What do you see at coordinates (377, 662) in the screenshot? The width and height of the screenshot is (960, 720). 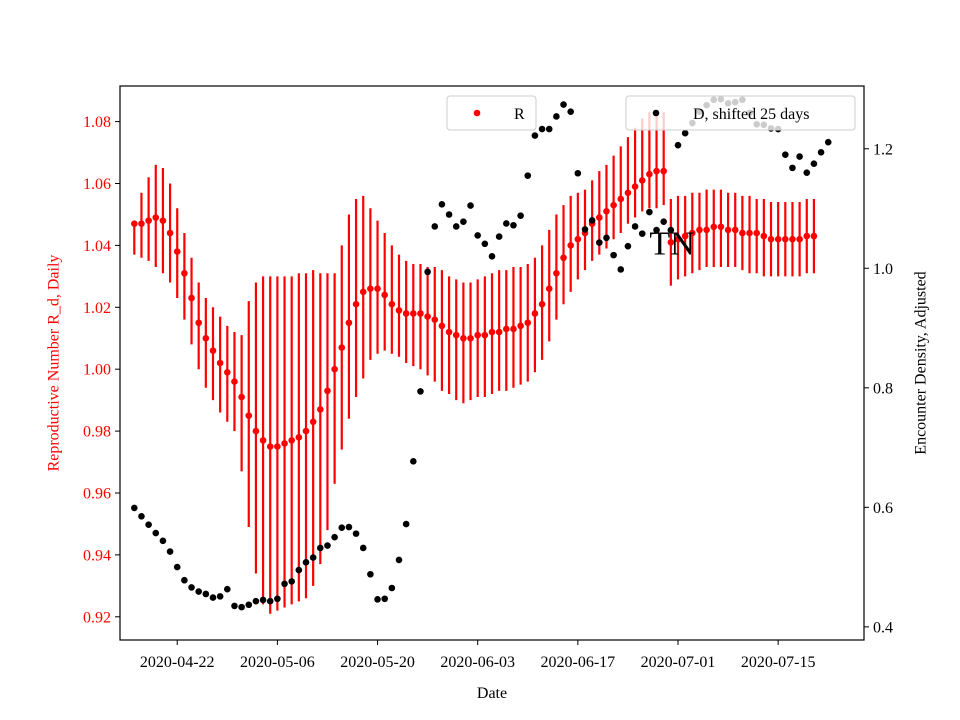 I see `x-tick-label: 2020-05-20` at bounding box center [377, 662].